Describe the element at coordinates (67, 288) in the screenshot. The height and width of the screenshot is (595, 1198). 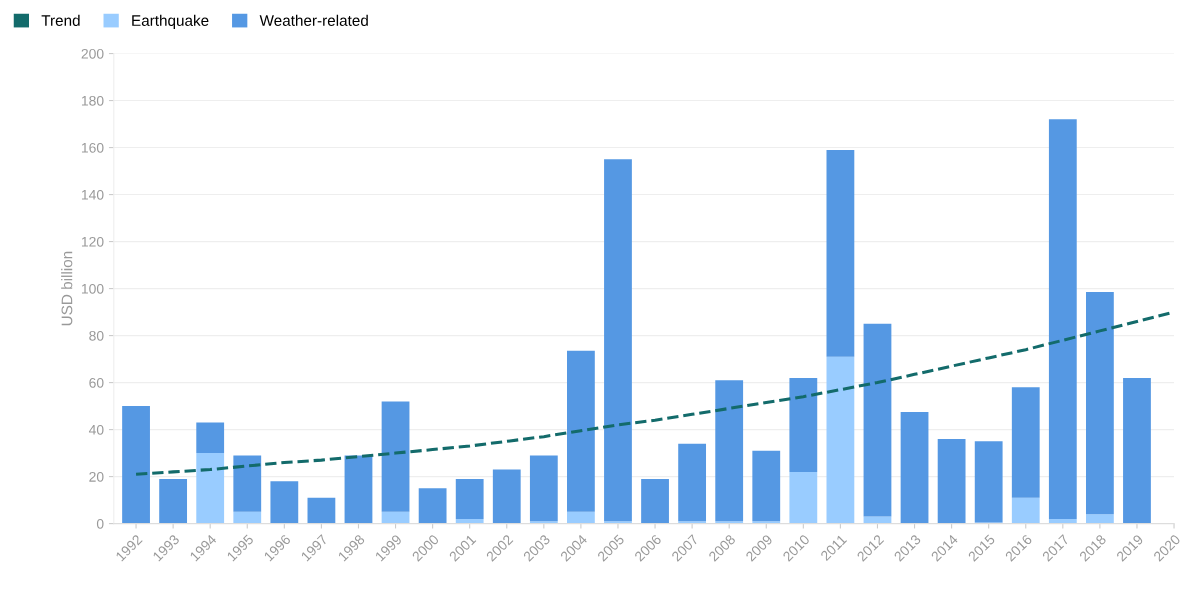
I see `y-axis-title: USD billion` at that location.